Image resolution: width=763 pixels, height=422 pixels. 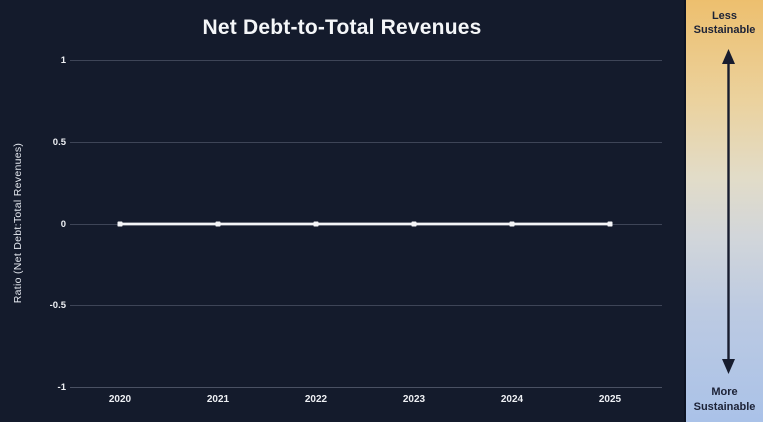 I want to click on data-line-plot, so click(x=365, y=224).